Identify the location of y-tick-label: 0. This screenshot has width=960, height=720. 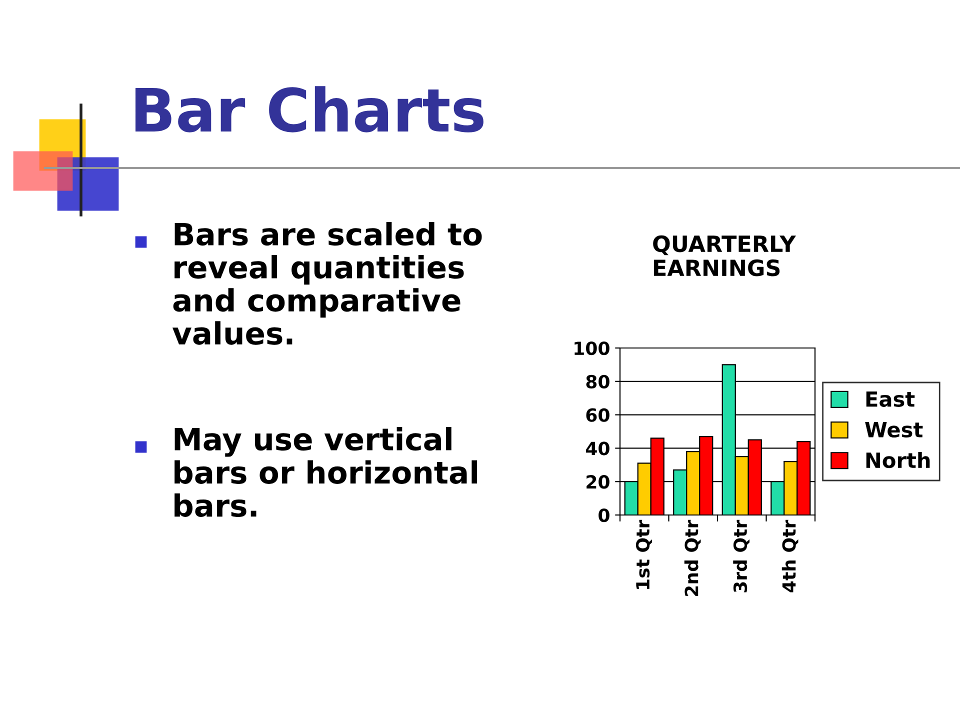
(604, 515).